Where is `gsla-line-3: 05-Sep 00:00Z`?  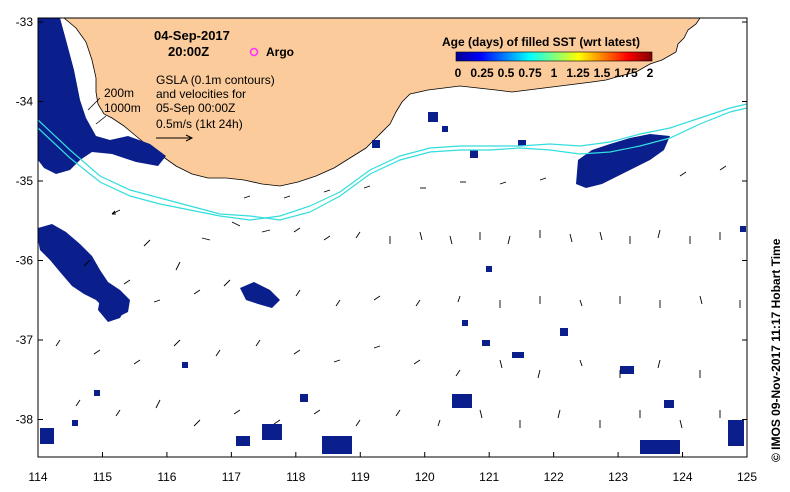 gsla-line-3: 05-Sep 00:00Z is located at coordinates (195, 108).